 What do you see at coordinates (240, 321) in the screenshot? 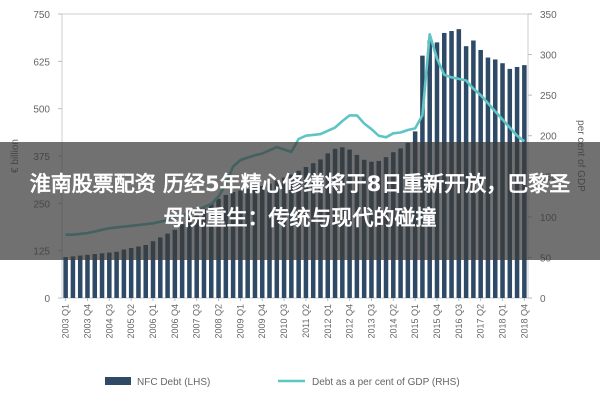
I see `x-tick-label: 2009 Q1` at bounding box center [240, 321].